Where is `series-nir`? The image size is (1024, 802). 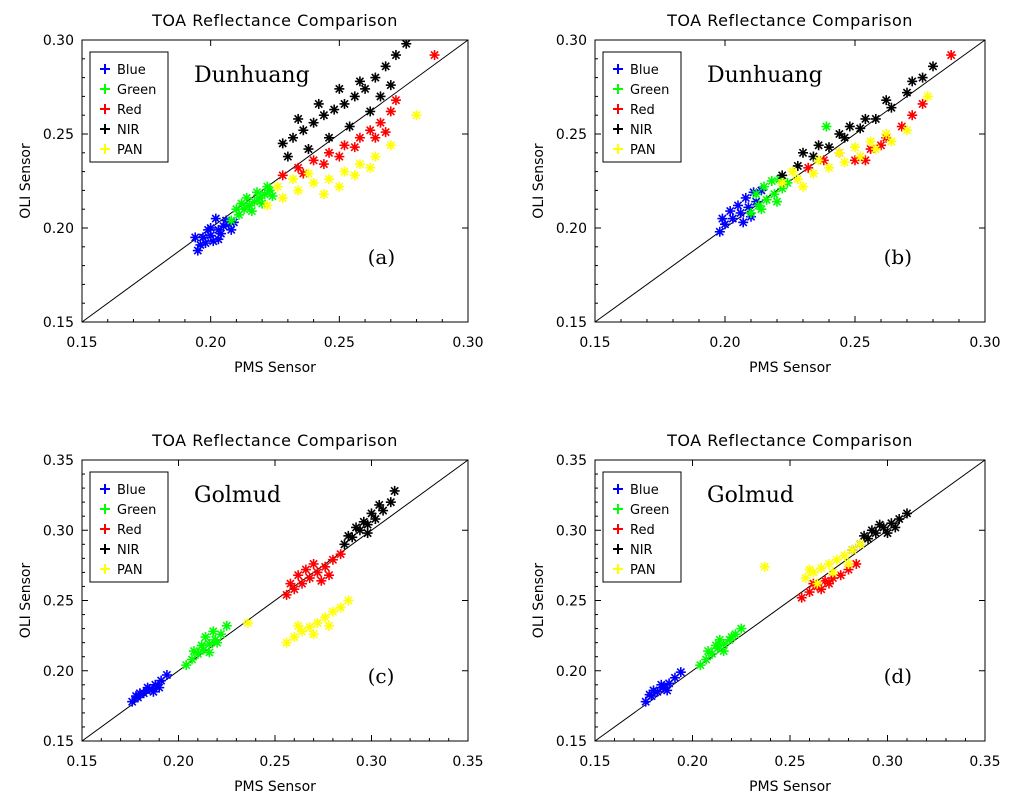 series-nir is located at coordinates (857, 121).